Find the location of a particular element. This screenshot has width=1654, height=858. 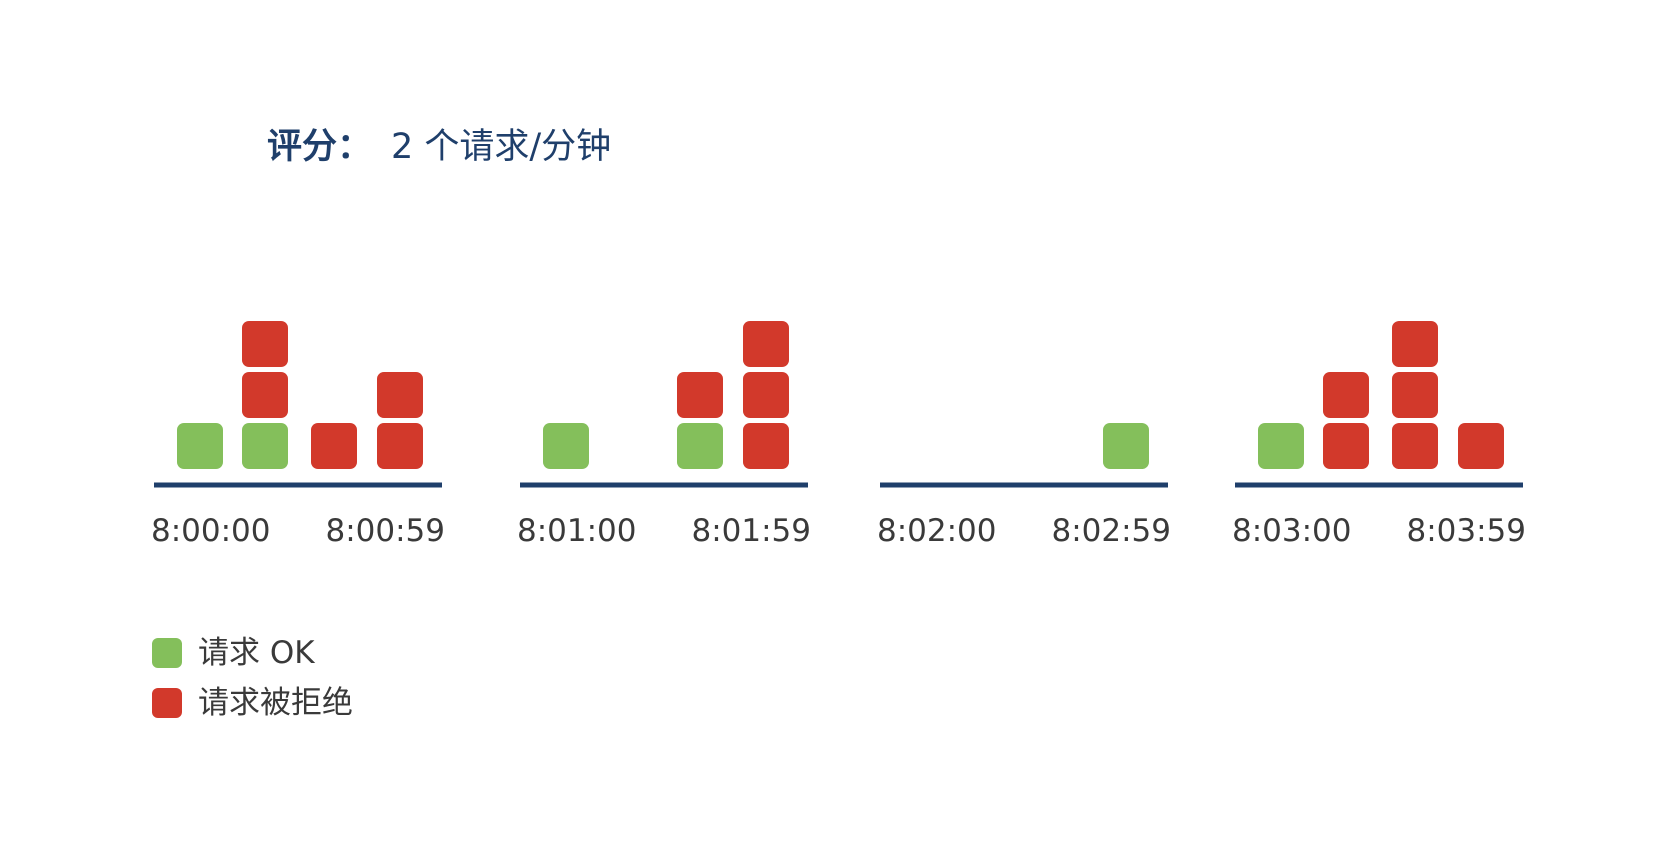

window-end-label: 8:03:59 is located at coordinates (1466, 531).